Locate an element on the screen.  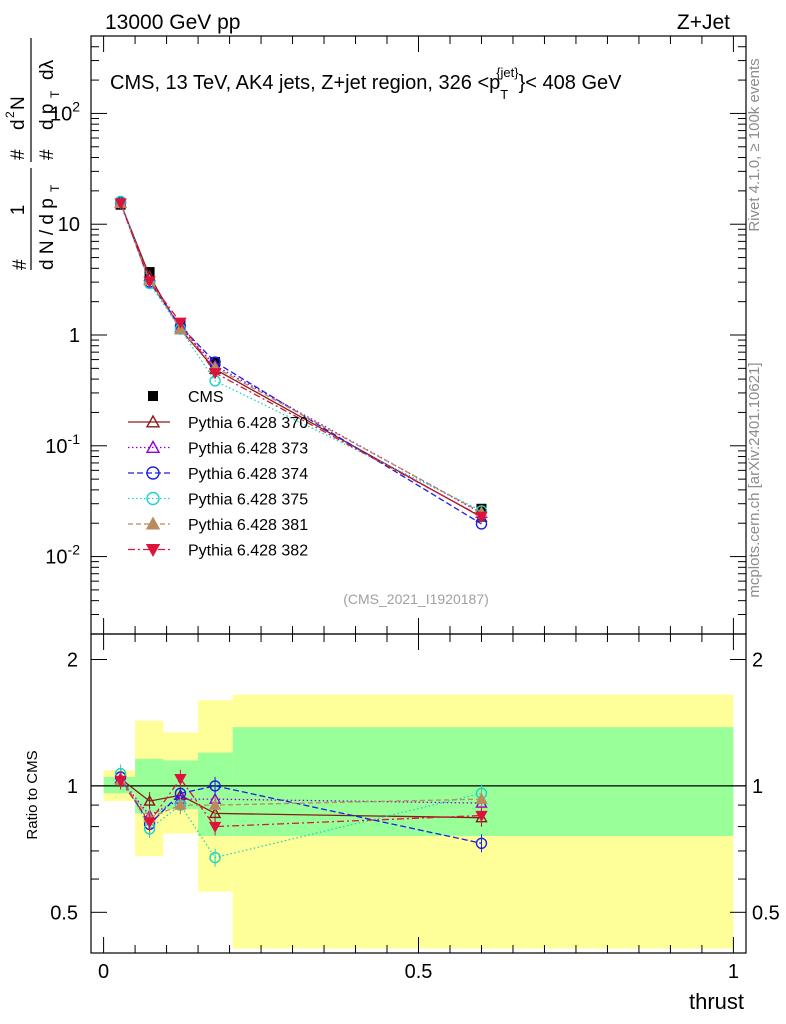
legend-label: Pythia 6.428 381 is located at coordinates (248, 525).